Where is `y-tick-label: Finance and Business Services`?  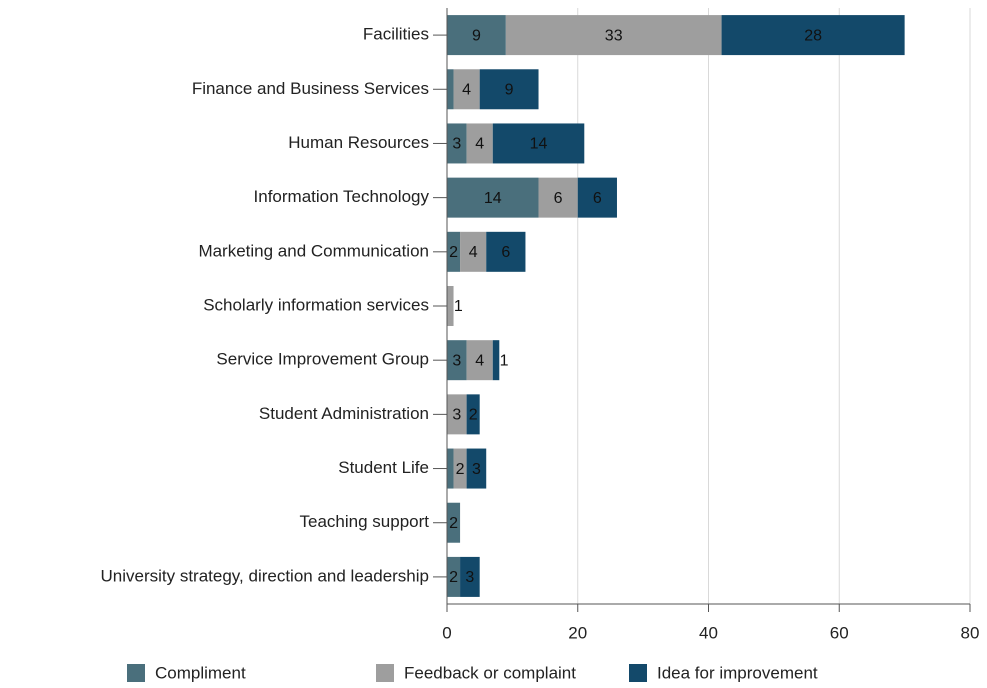 y-tick-label: Finance and Business Services is located at coordinates (310, 88).